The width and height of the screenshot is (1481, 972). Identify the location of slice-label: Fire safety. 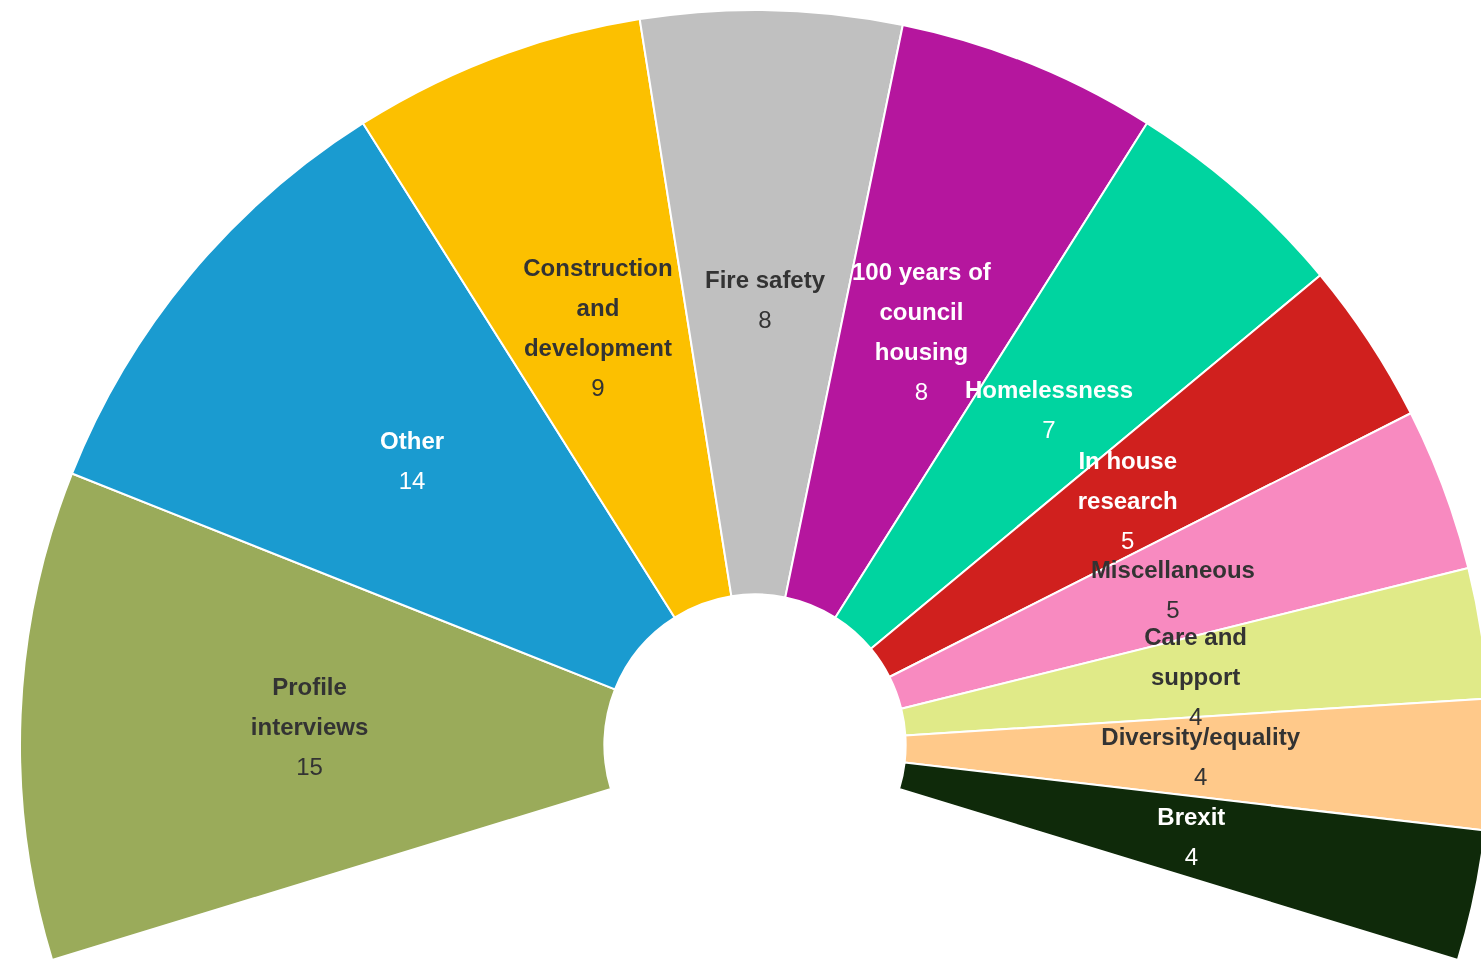
(765, 279).